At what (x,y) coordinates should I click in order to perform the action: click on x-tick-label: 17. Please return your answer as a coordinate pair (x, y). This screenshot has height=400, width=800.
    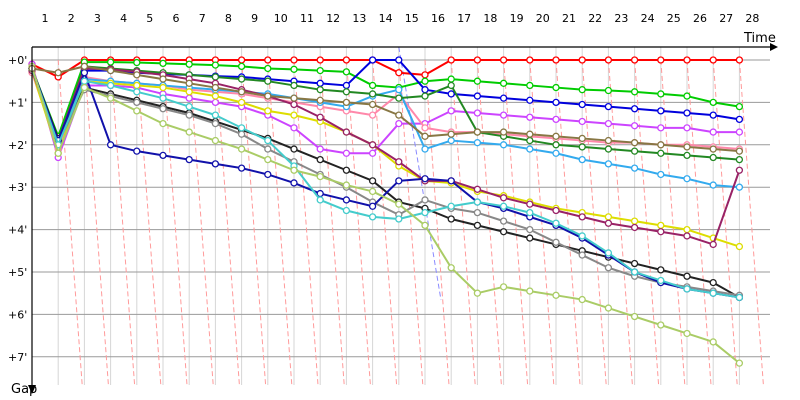
    Looking at the image, I should click on (464, 18).